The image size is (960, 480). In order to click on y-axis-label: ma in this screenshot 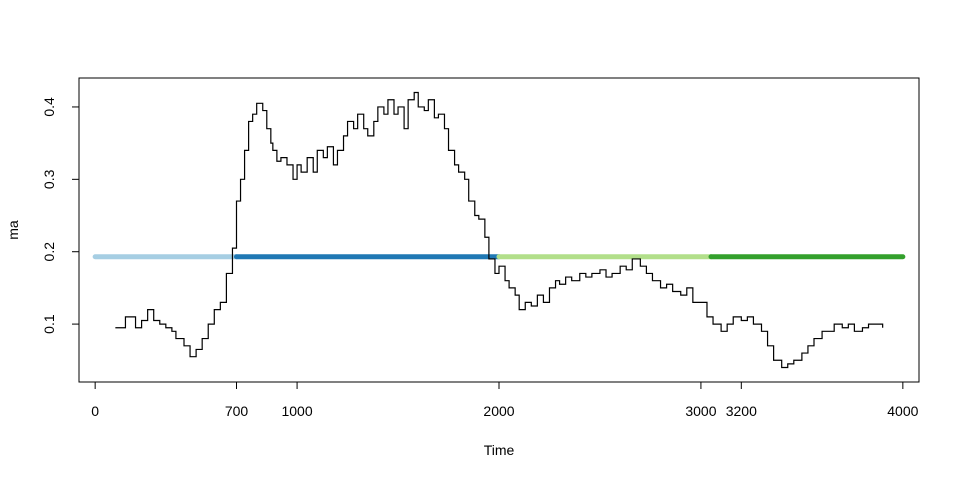, I will do `click(13, 230)`.